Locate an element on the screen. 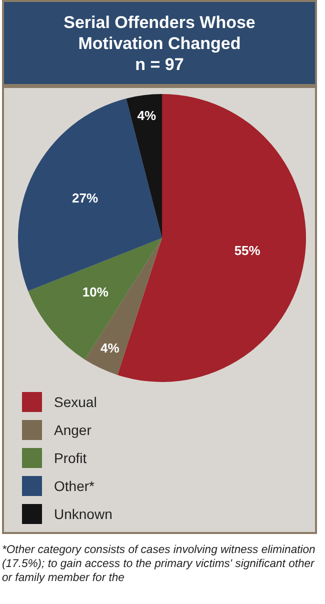 The image size is (325, 604). legend-label: Profit is located at coordinates (70, 458).